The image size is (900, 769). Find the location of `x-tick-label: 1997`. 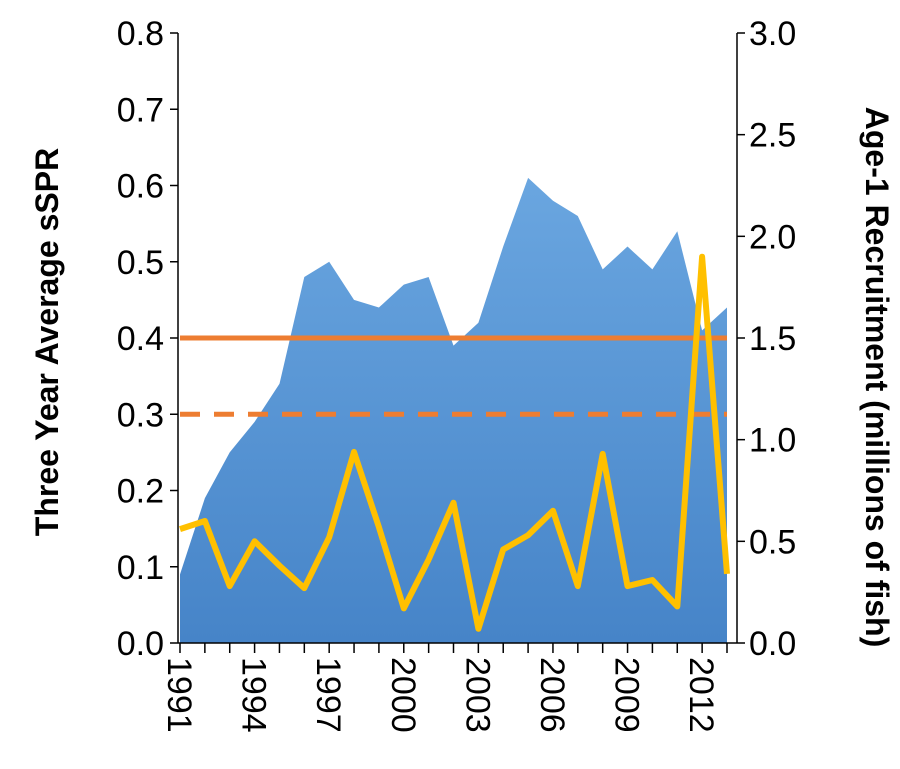

x-tick-label: 1997 is located at coordinates (328, 695).